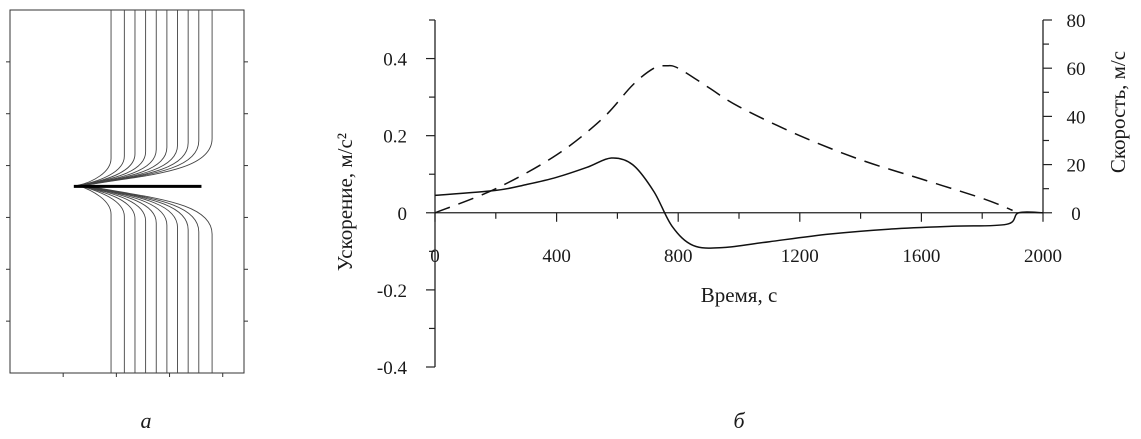 Image resolution: width=1141 pixels, height=439 pixels. What do you see at coordinates (739, 295) in the screenshot?
I see `x-axis-label: Время, с` at bounding box center [739, 295].